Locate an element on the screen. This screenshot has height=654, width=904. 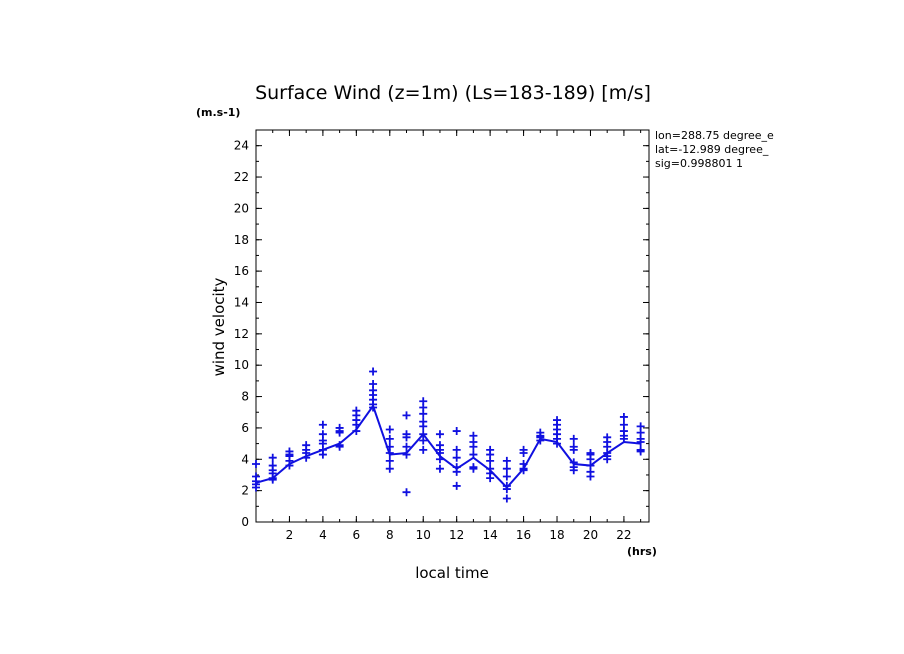
y-tick-label: 16 is located at coordinates (241, 271).